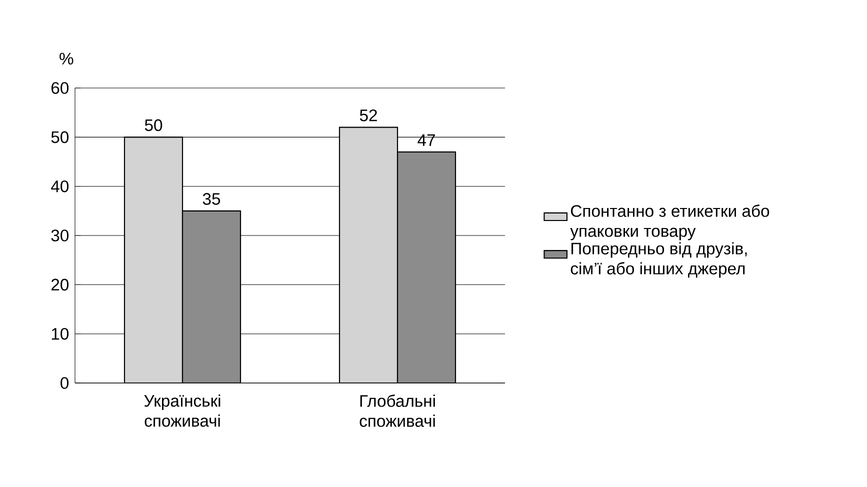 The image size is (867, 487). I want to click on legend-label: Попередньо від друзів, сім’ї або інших джерел, so click(658, 260).